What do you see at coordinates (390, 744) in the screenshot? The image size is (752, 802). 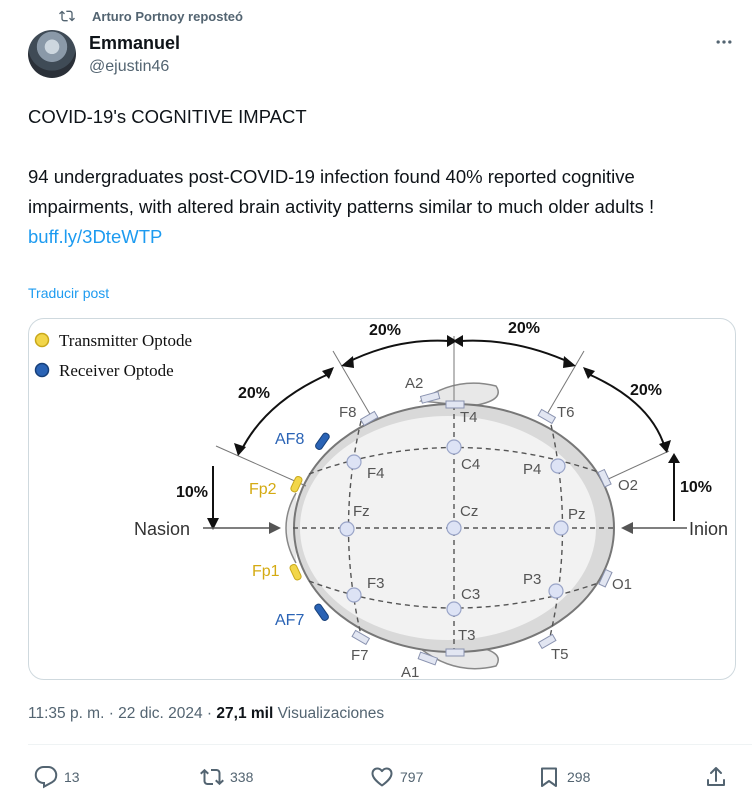 I see `divider` at bounding box center [390, 744].